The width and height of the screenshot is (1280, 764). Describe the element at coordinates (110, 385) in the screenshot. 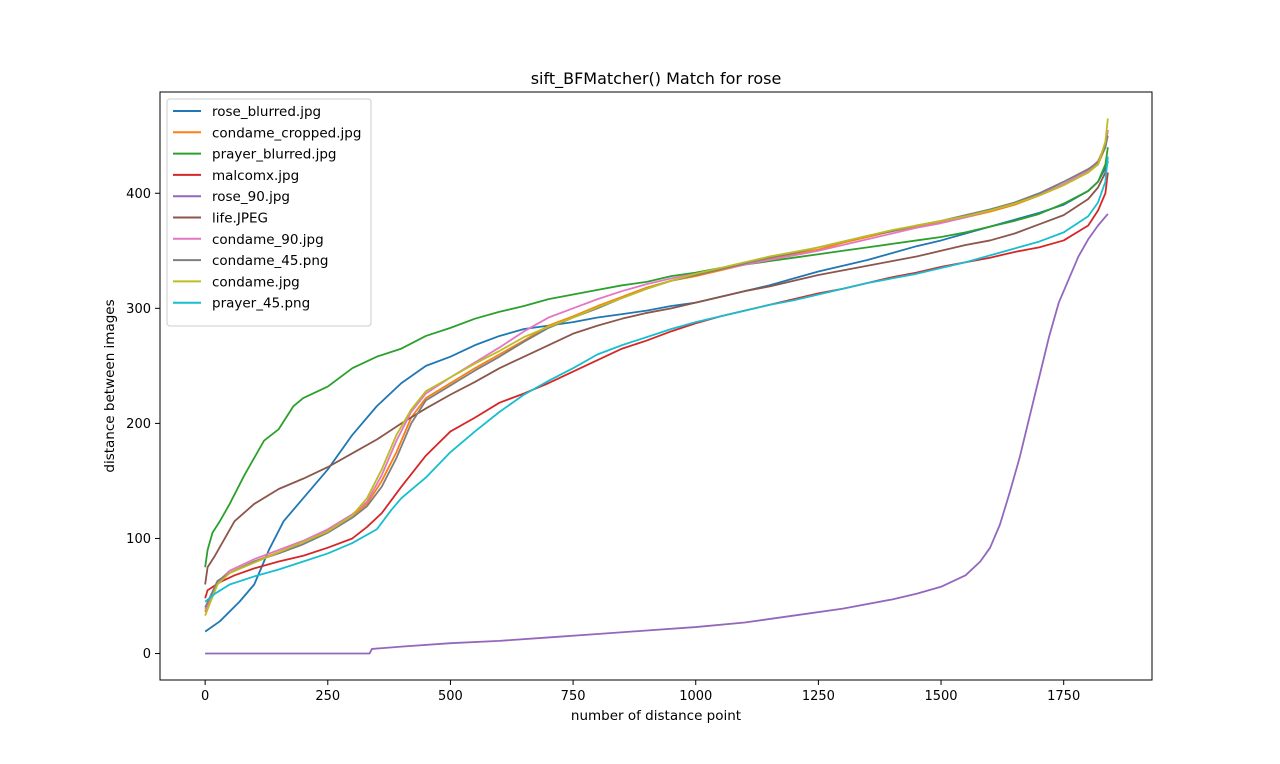

I see `y-axis-label: distance between images` at that location.